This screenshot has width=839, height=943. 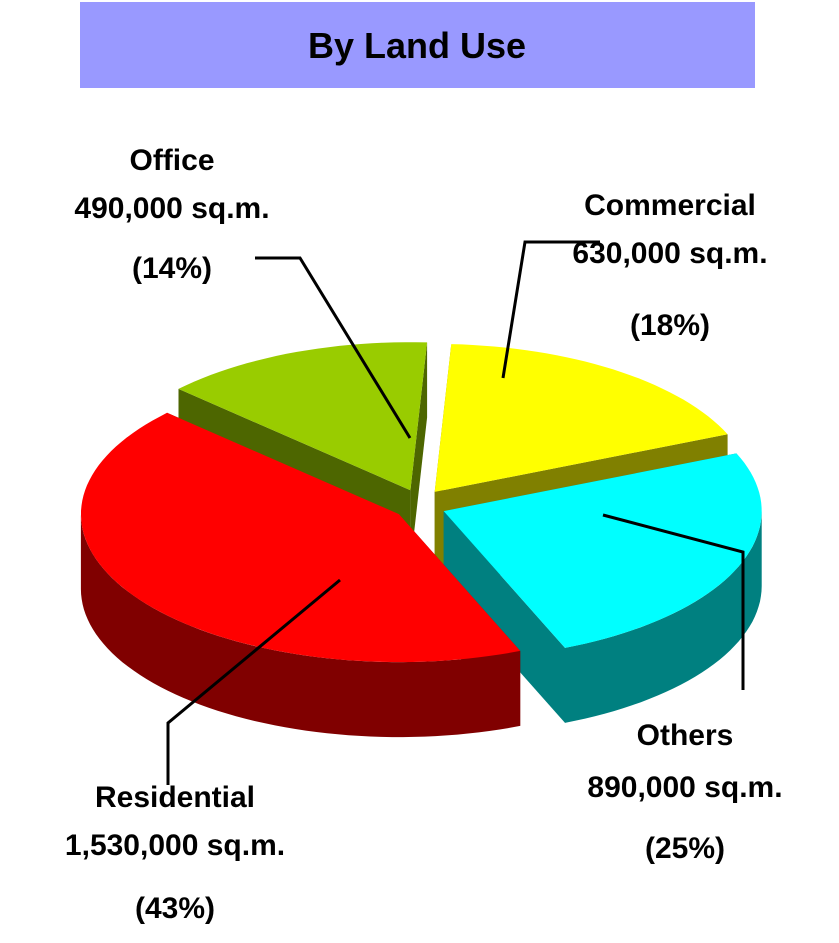 What do you see at coordinates (670, 325) in the screenshot?
I see `percent-label: (18%)` at bounding box center [670, 325].